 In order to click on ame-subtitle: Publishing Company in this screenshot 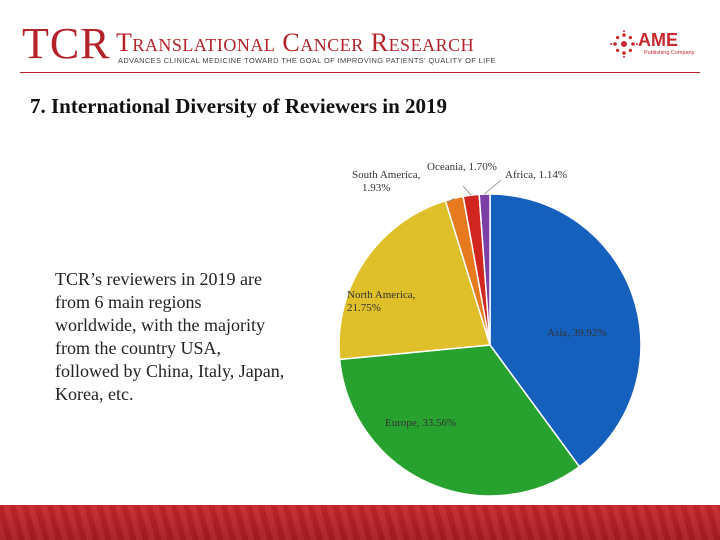, I will do `click(669, 53)`.